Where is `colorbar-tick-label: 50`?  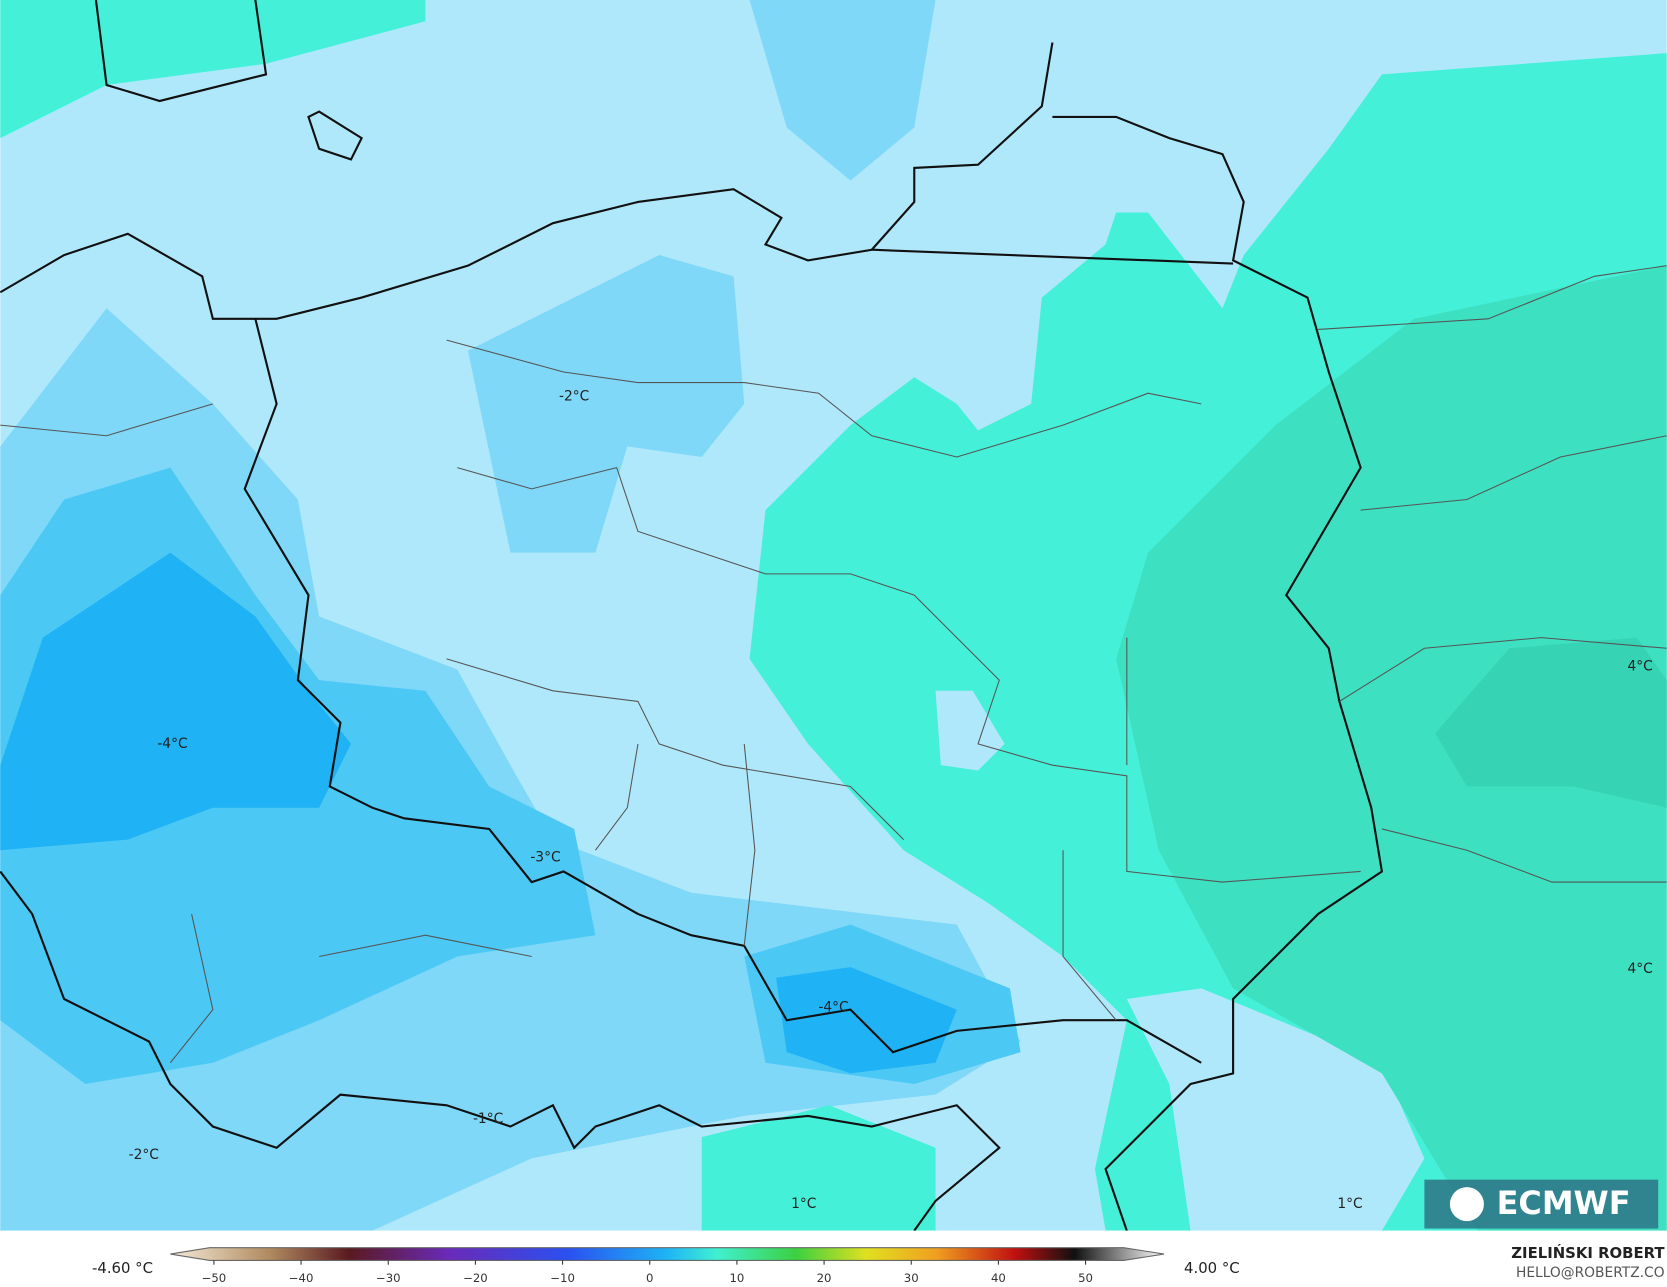 colorbar-tick-label: 50 is located at coordinates (1085, 1278).